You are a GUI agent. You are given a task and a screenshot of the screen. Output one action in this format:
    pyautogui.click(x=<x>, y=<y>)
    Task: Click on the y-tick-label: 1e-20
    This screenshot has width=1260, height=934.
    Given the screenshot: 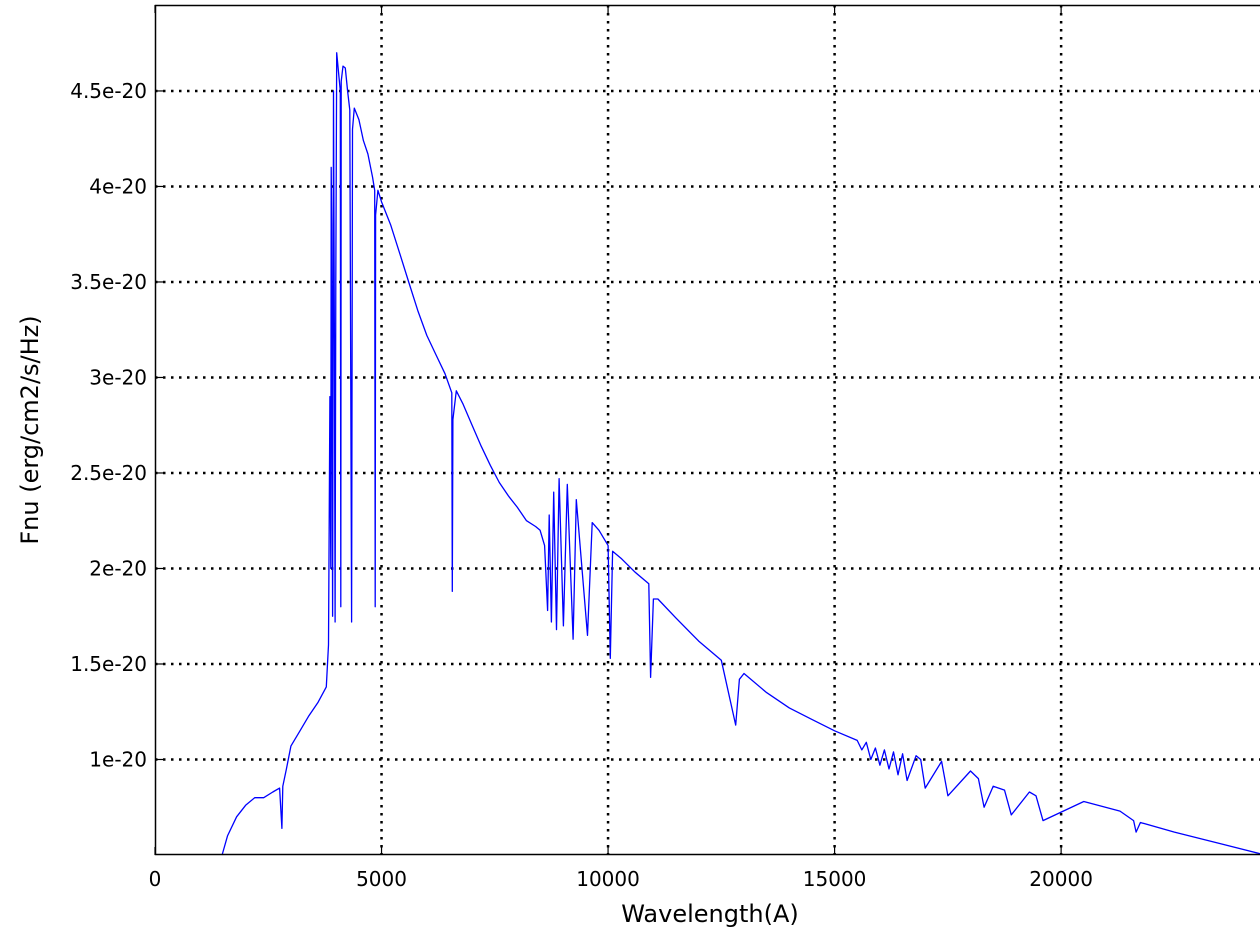 What is the action you would take?
    pyautogui.click(x=118, y=759)
    